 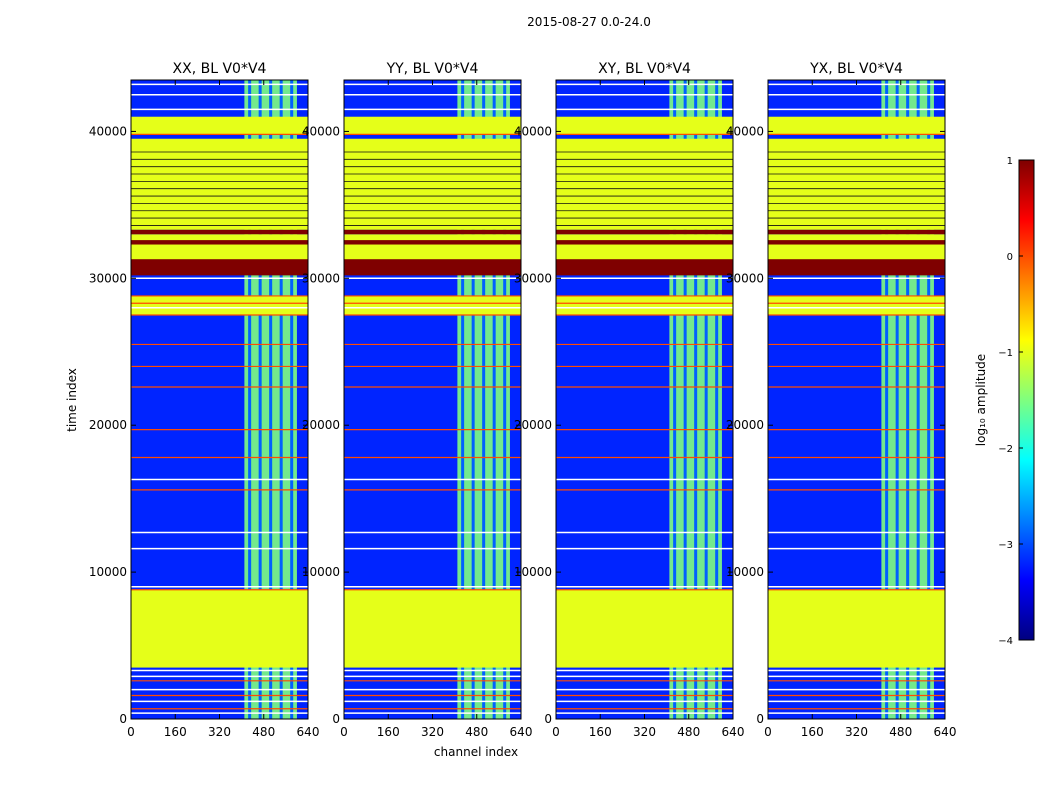 I want to click on colorbar-ticks: 1 0 −1 −2 −3 −4, so click(x=1010, y=401).